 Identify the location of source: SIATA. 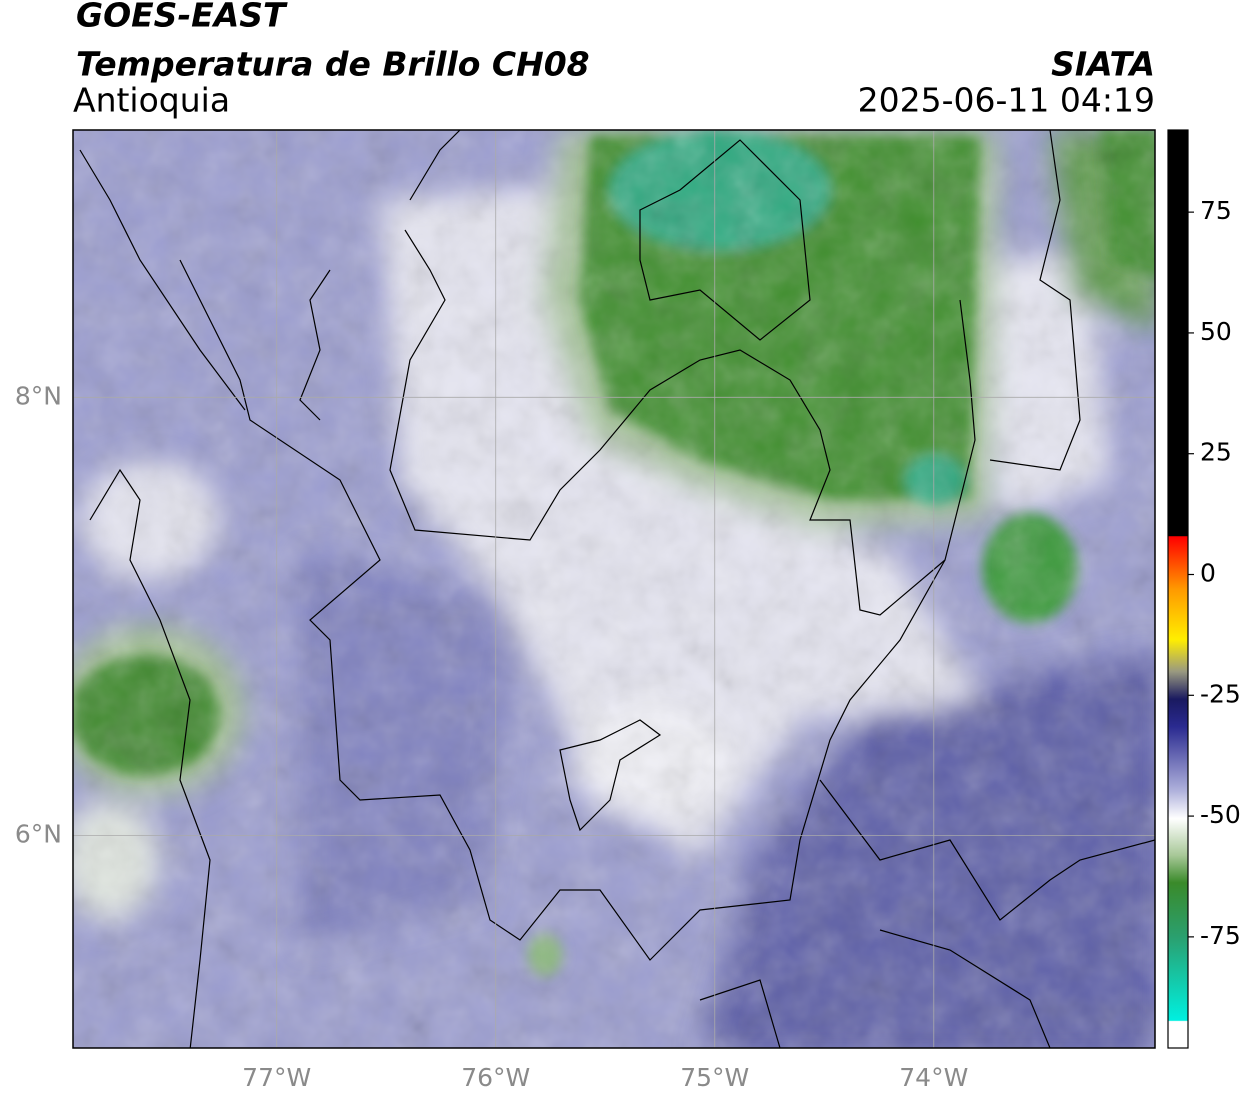
(1103, 64).